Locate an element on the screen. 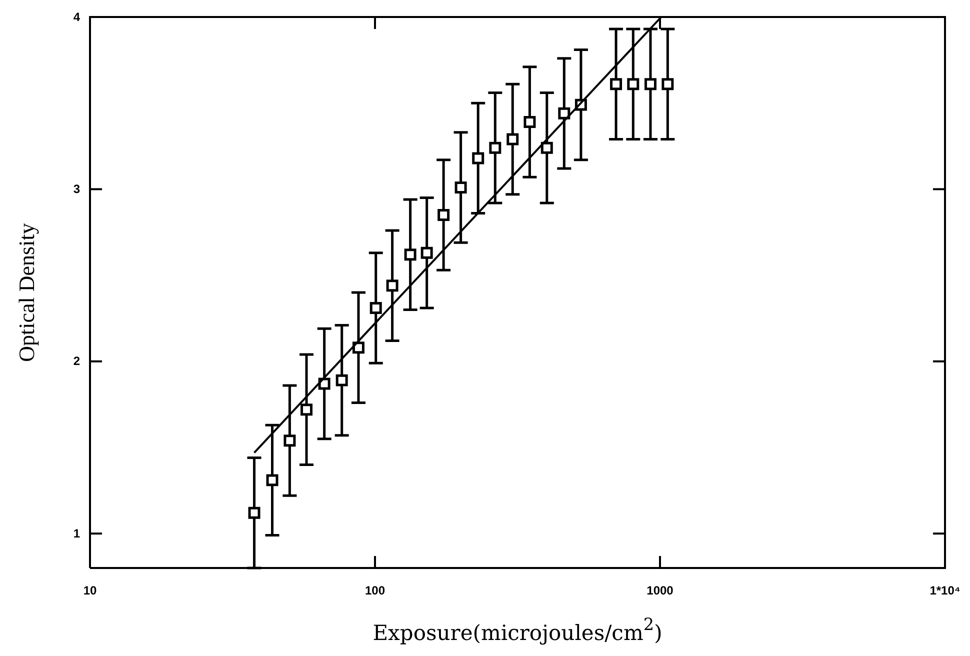  y-axis-title: Optical Density is located at coordinates (26, 292).